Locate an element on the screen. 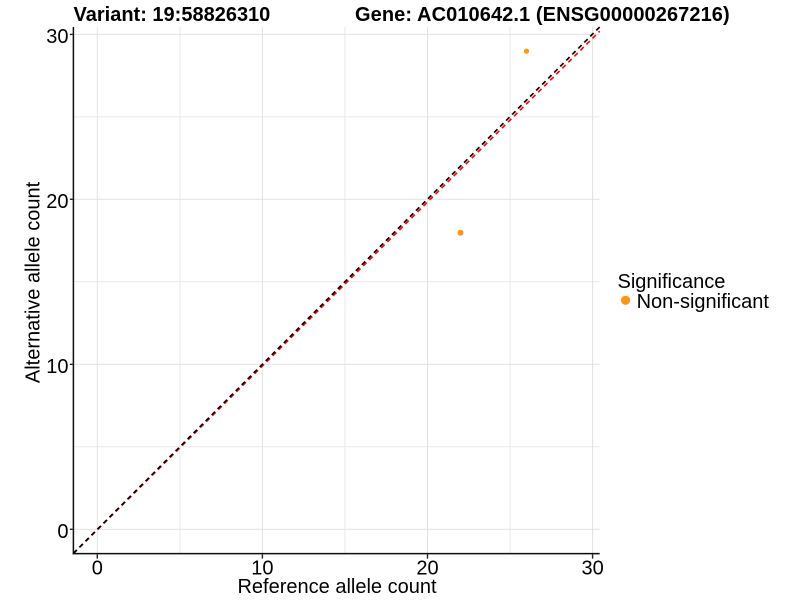 Image resolution: width=800 pixels, height=600 pixels. svg-text: Reference allele count is located at coordinates (336, 587).